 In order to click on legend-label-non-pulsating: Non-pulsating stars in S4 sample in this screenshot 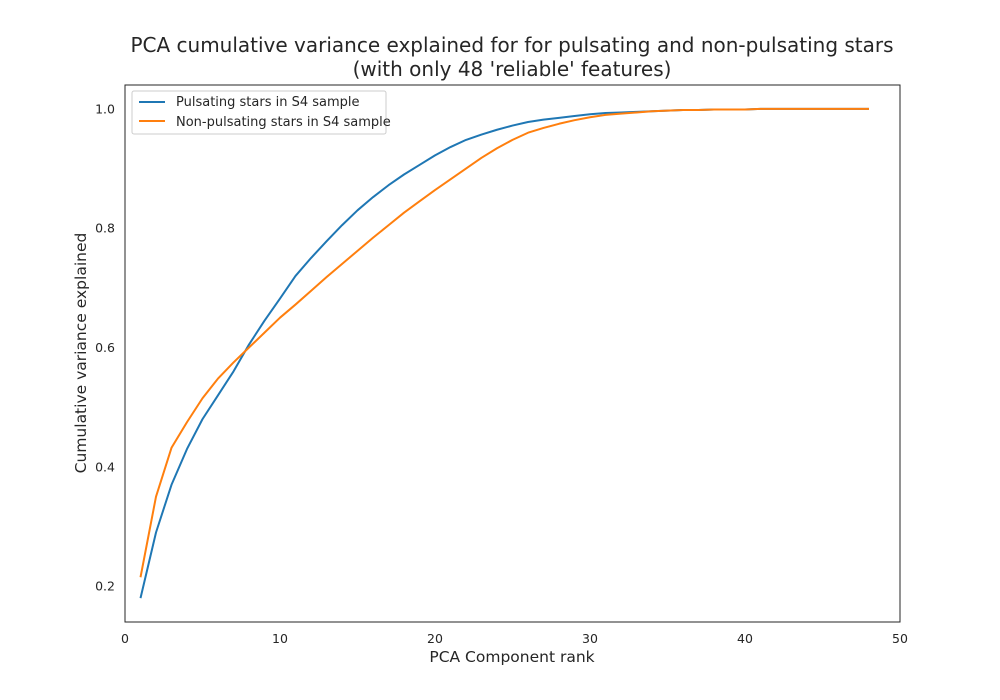, I will do `click(283, 122)`.